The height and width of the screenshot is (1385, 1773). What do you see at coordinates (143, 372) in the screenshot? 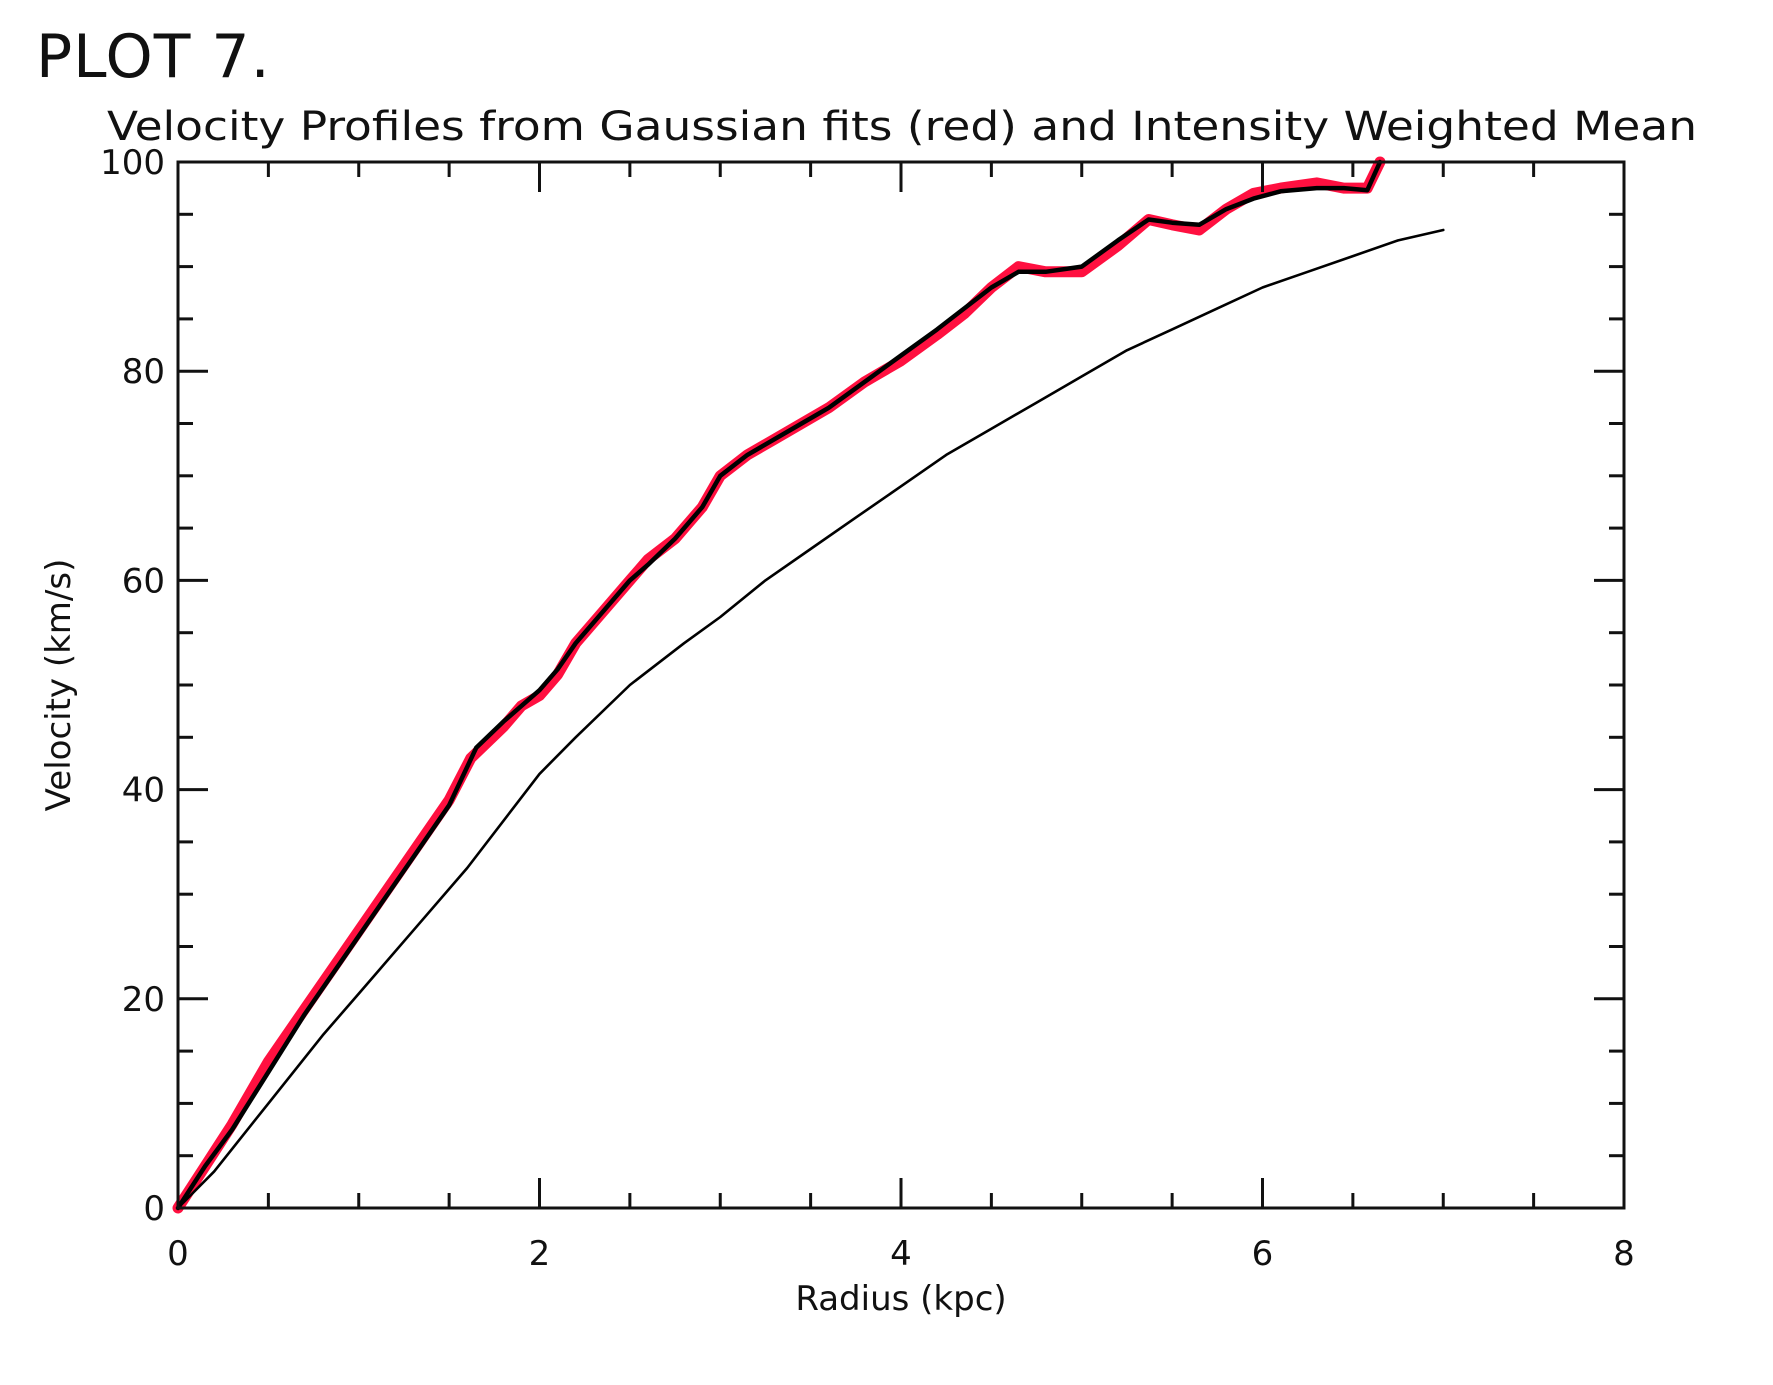
I see `y-tick-label: 80` at bounding box center [143, 372].